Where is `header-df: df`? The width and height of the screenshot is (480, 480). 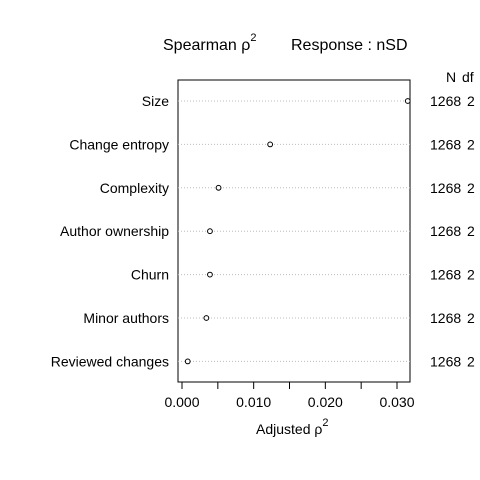 header-df: df is located at coordinates (468, 77).